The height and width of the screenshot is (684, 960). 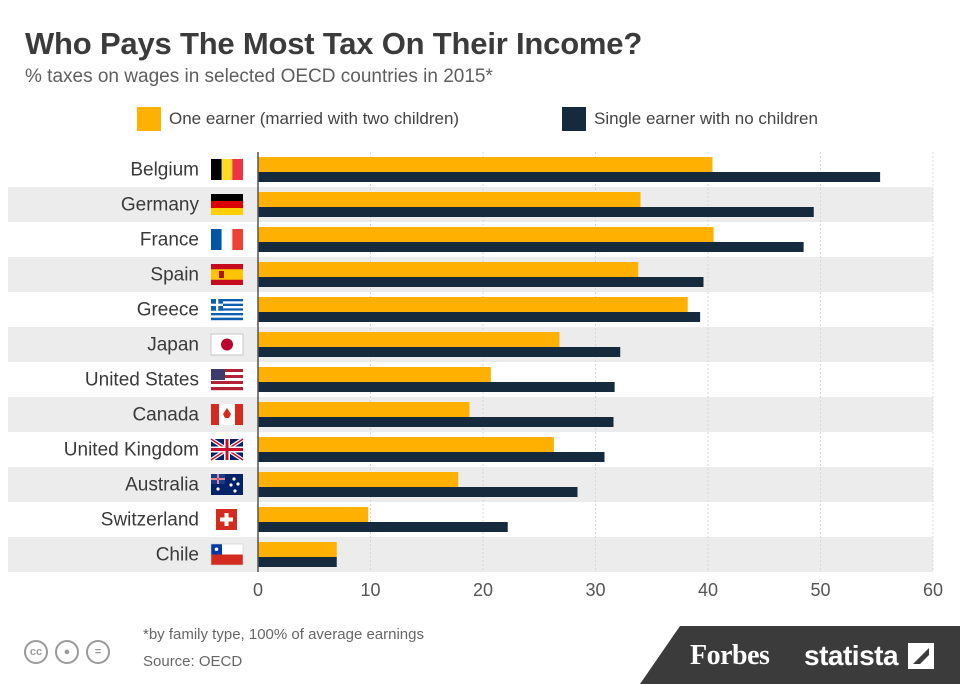 I want to click on category-label: Japan, so click(x=173, y=345).